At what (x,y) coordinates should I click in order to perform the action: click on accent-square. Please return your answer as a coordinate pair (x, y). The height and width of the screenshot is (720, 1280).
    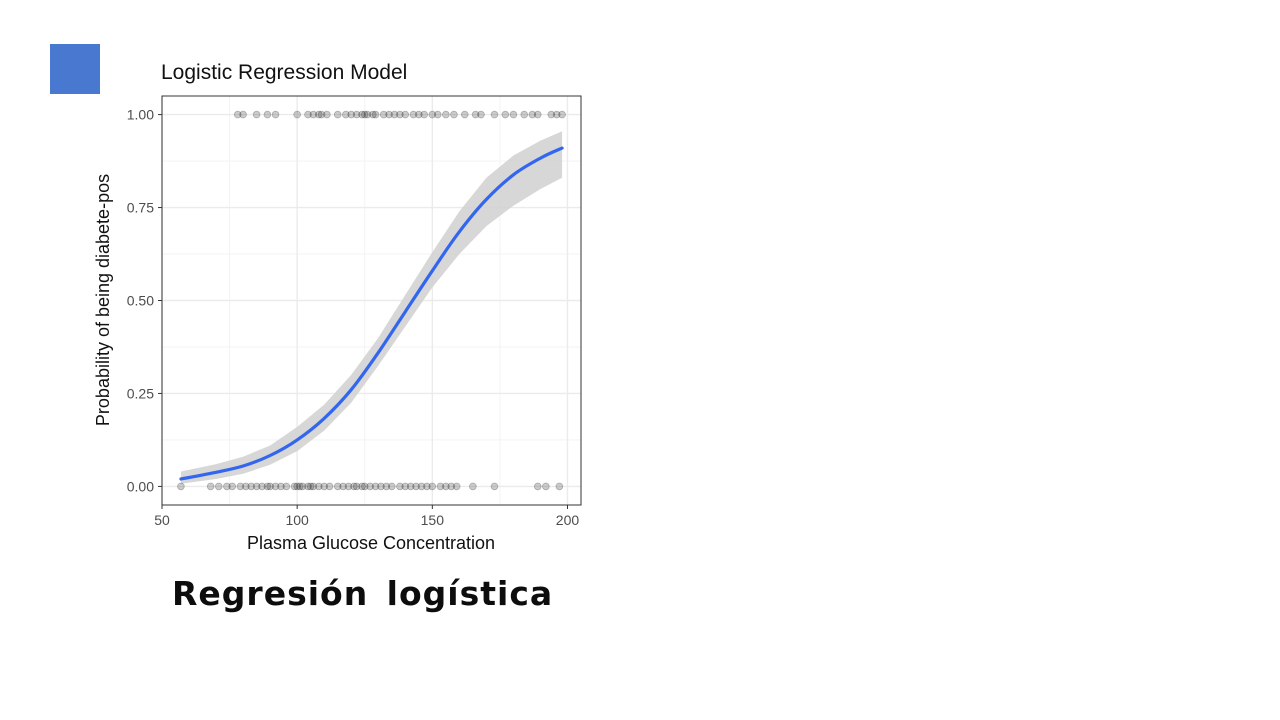
    Looking at the image, I should click on (75, 69).